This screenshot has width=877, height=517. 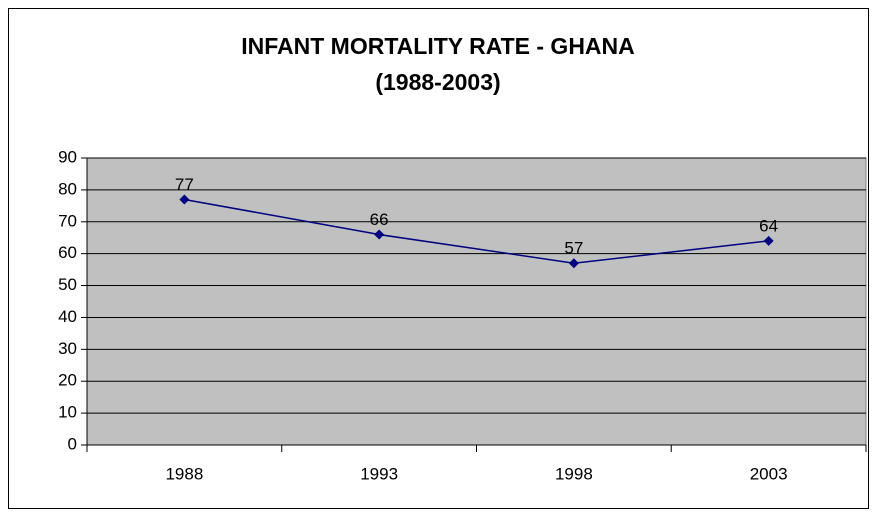 I want to click on y-tick-label: 0, so click(x=72, y=443).